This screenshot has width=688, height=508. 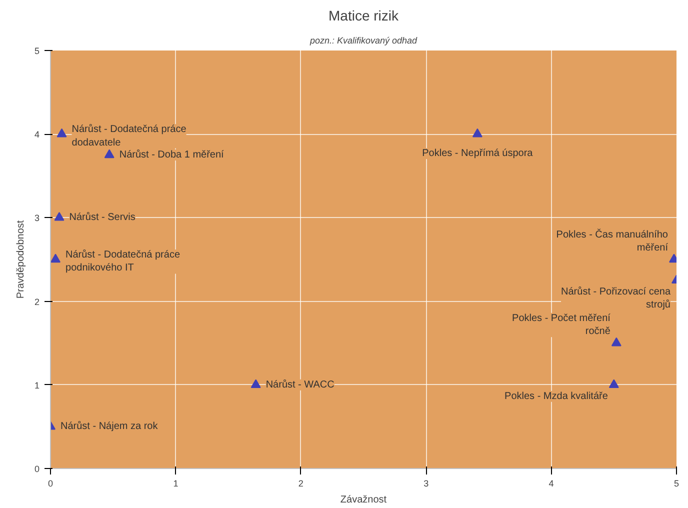 I want to click on annotation: Nárůst - Dodatečná práce podnikového IT, so click(x=123, y=261).